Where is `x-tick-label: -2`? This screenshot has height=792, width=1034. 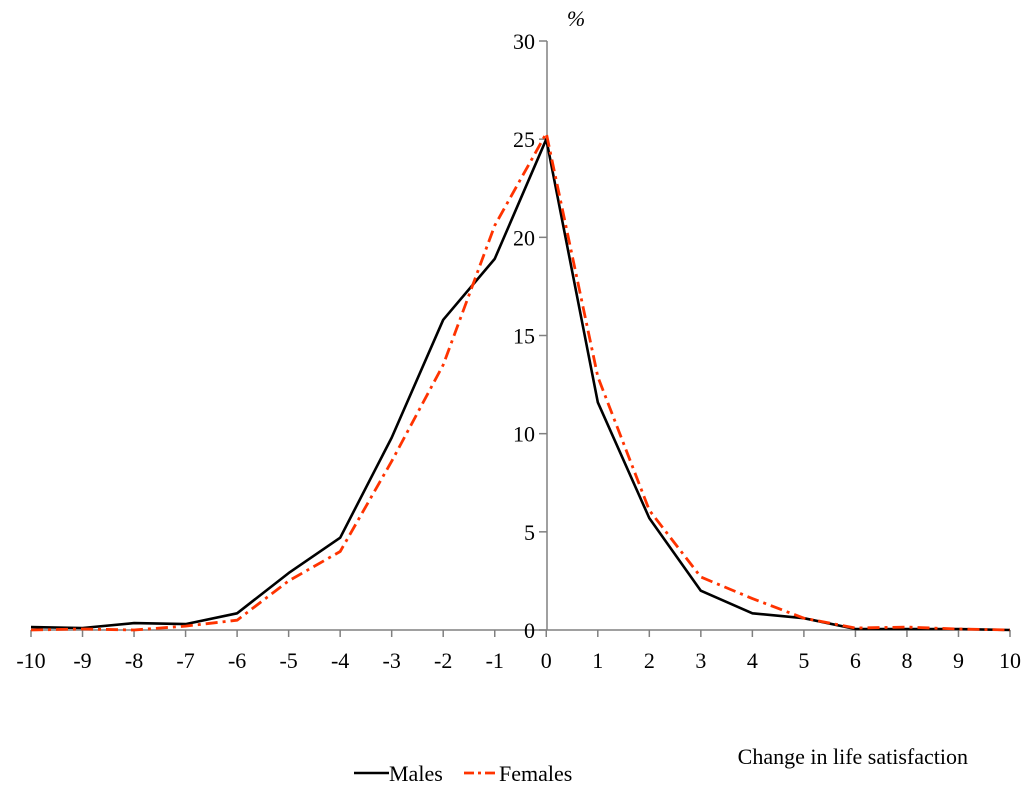
x-tick-label: -2 is located at coordinates (443, 660).